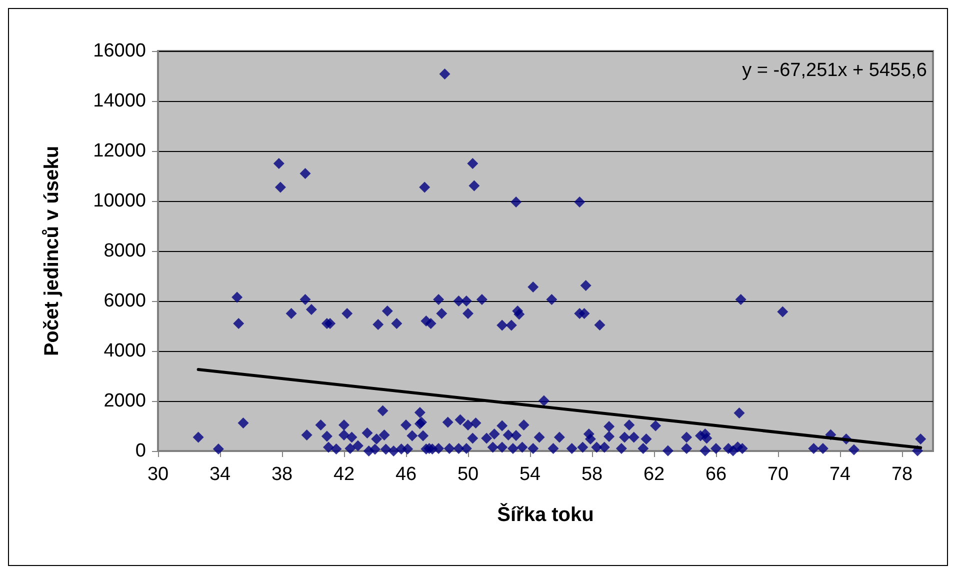 The image size is (960, 576). I want to click on y-tick-label: 8000, so click(125, 251).